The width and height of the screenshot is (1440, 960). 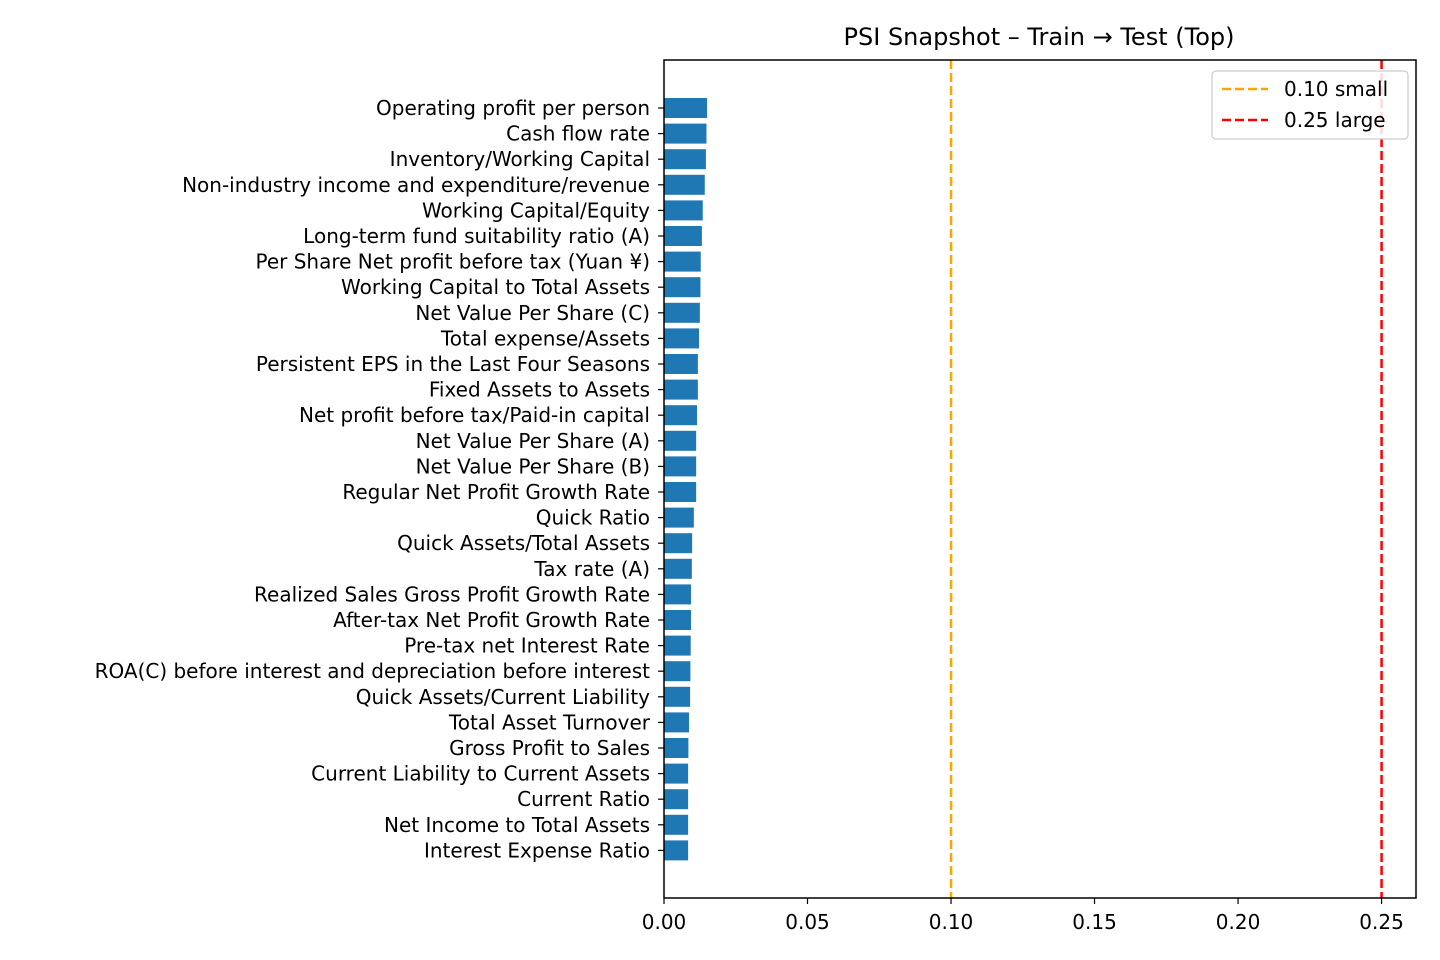 What do you see at coordinates (474, 415) in the screenshot?
I see `y-tick-label: Net profit before tax/Paid-in capital` at bounding box center [474, 415].